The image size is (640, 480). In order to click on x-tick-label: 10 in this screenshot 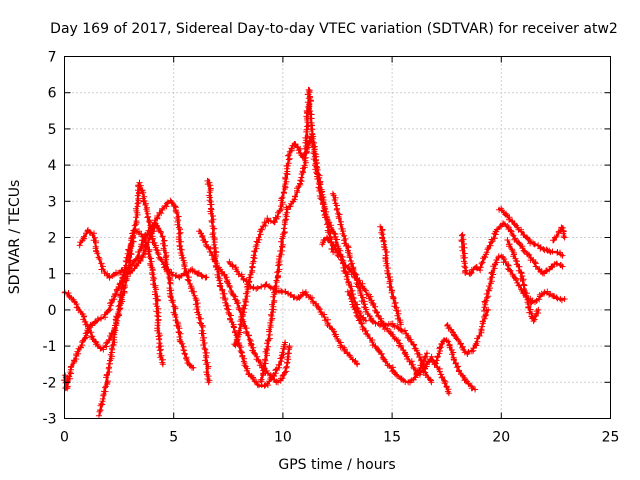, I will do `click(283, 438)`.